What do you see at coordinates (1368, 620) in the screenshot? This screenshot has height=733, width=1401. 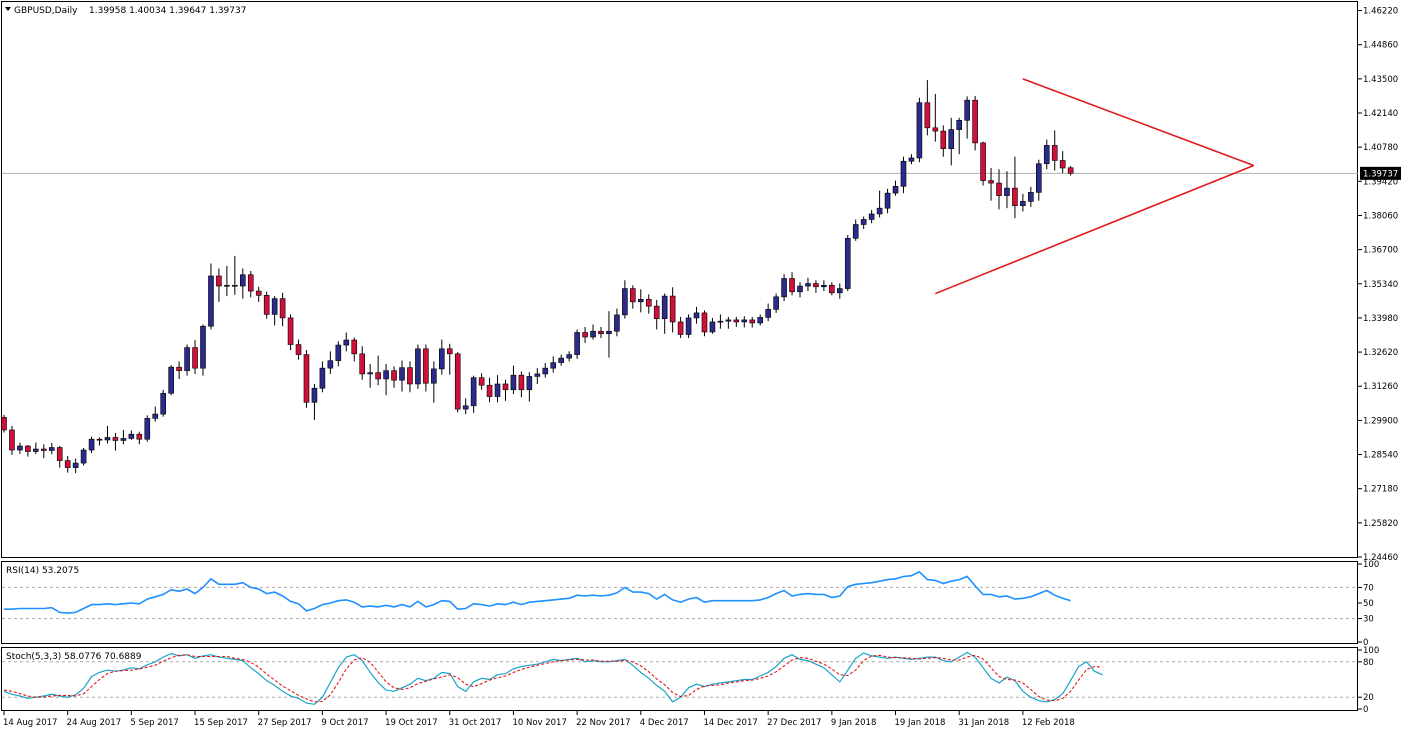 I see `indicator-tick-label: 30` at bounding box center [1368, 620].